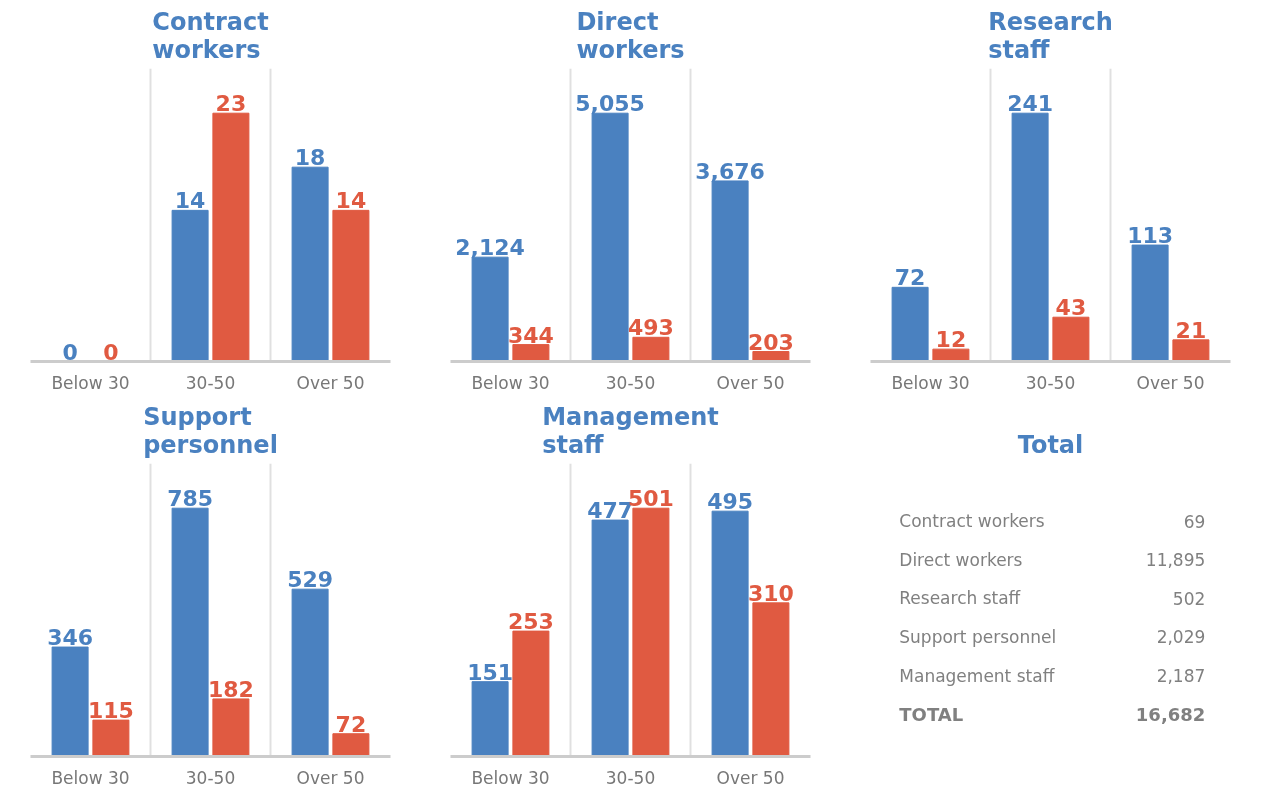 The width and height of the screenshot is (1288, 809). I want to click on category-label: Management staff, so click(977, 675).